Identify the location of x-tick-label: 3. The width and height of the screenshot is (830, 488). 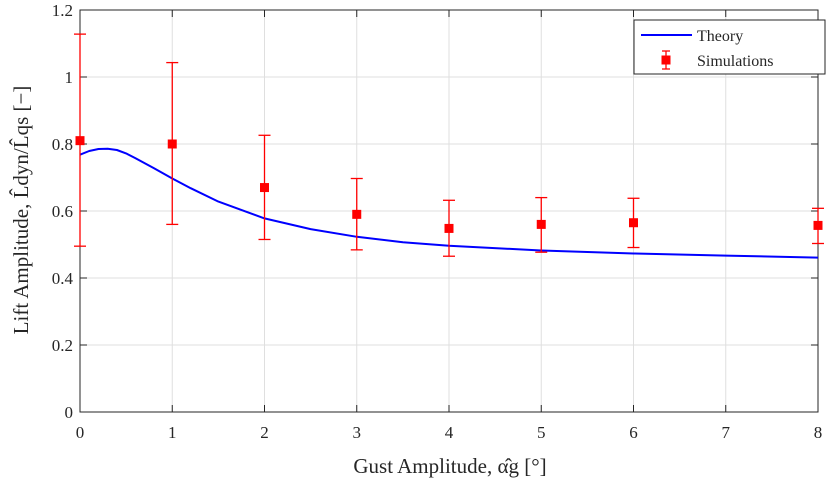
(357, 432).